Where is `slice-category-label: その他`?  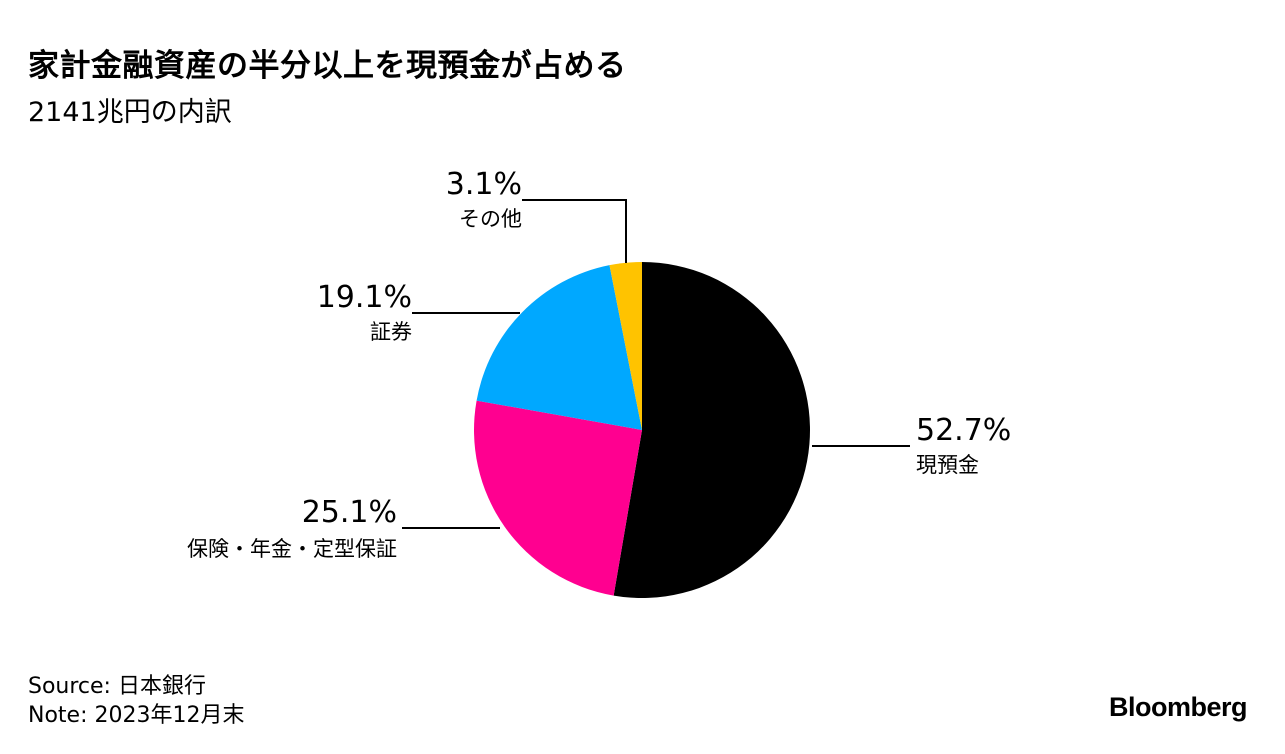 slice-category-label: その他 is located at coordinates (490, 219).